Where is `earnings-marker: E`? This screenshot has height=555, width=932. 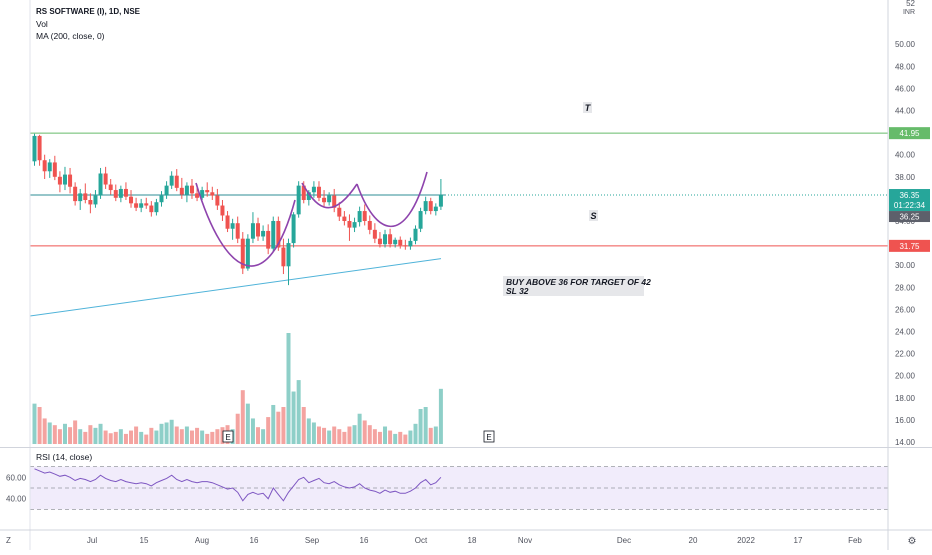 earnings-marker: E is located at coordinates (228, 436).